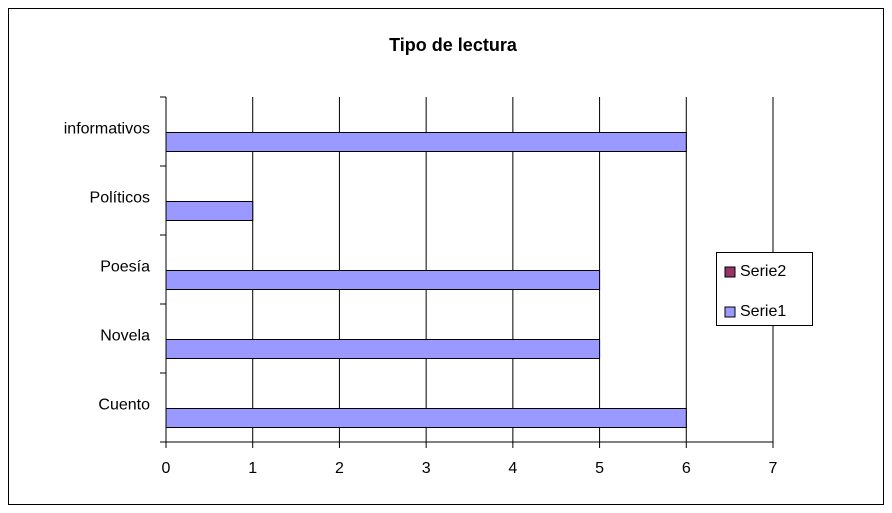 This screenshot has height=513, width=892. What do you see at coordinates (686, 468) in the screenshot?
I see `x-tick-label: 6` at bounding box center [686, 468].